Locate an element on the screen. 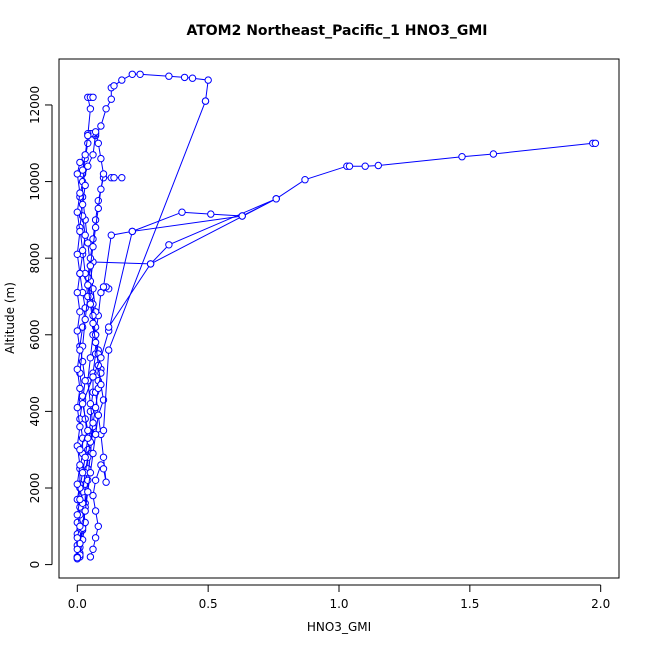  y-tick-label: 6000 is located at coordinates (35, 335).